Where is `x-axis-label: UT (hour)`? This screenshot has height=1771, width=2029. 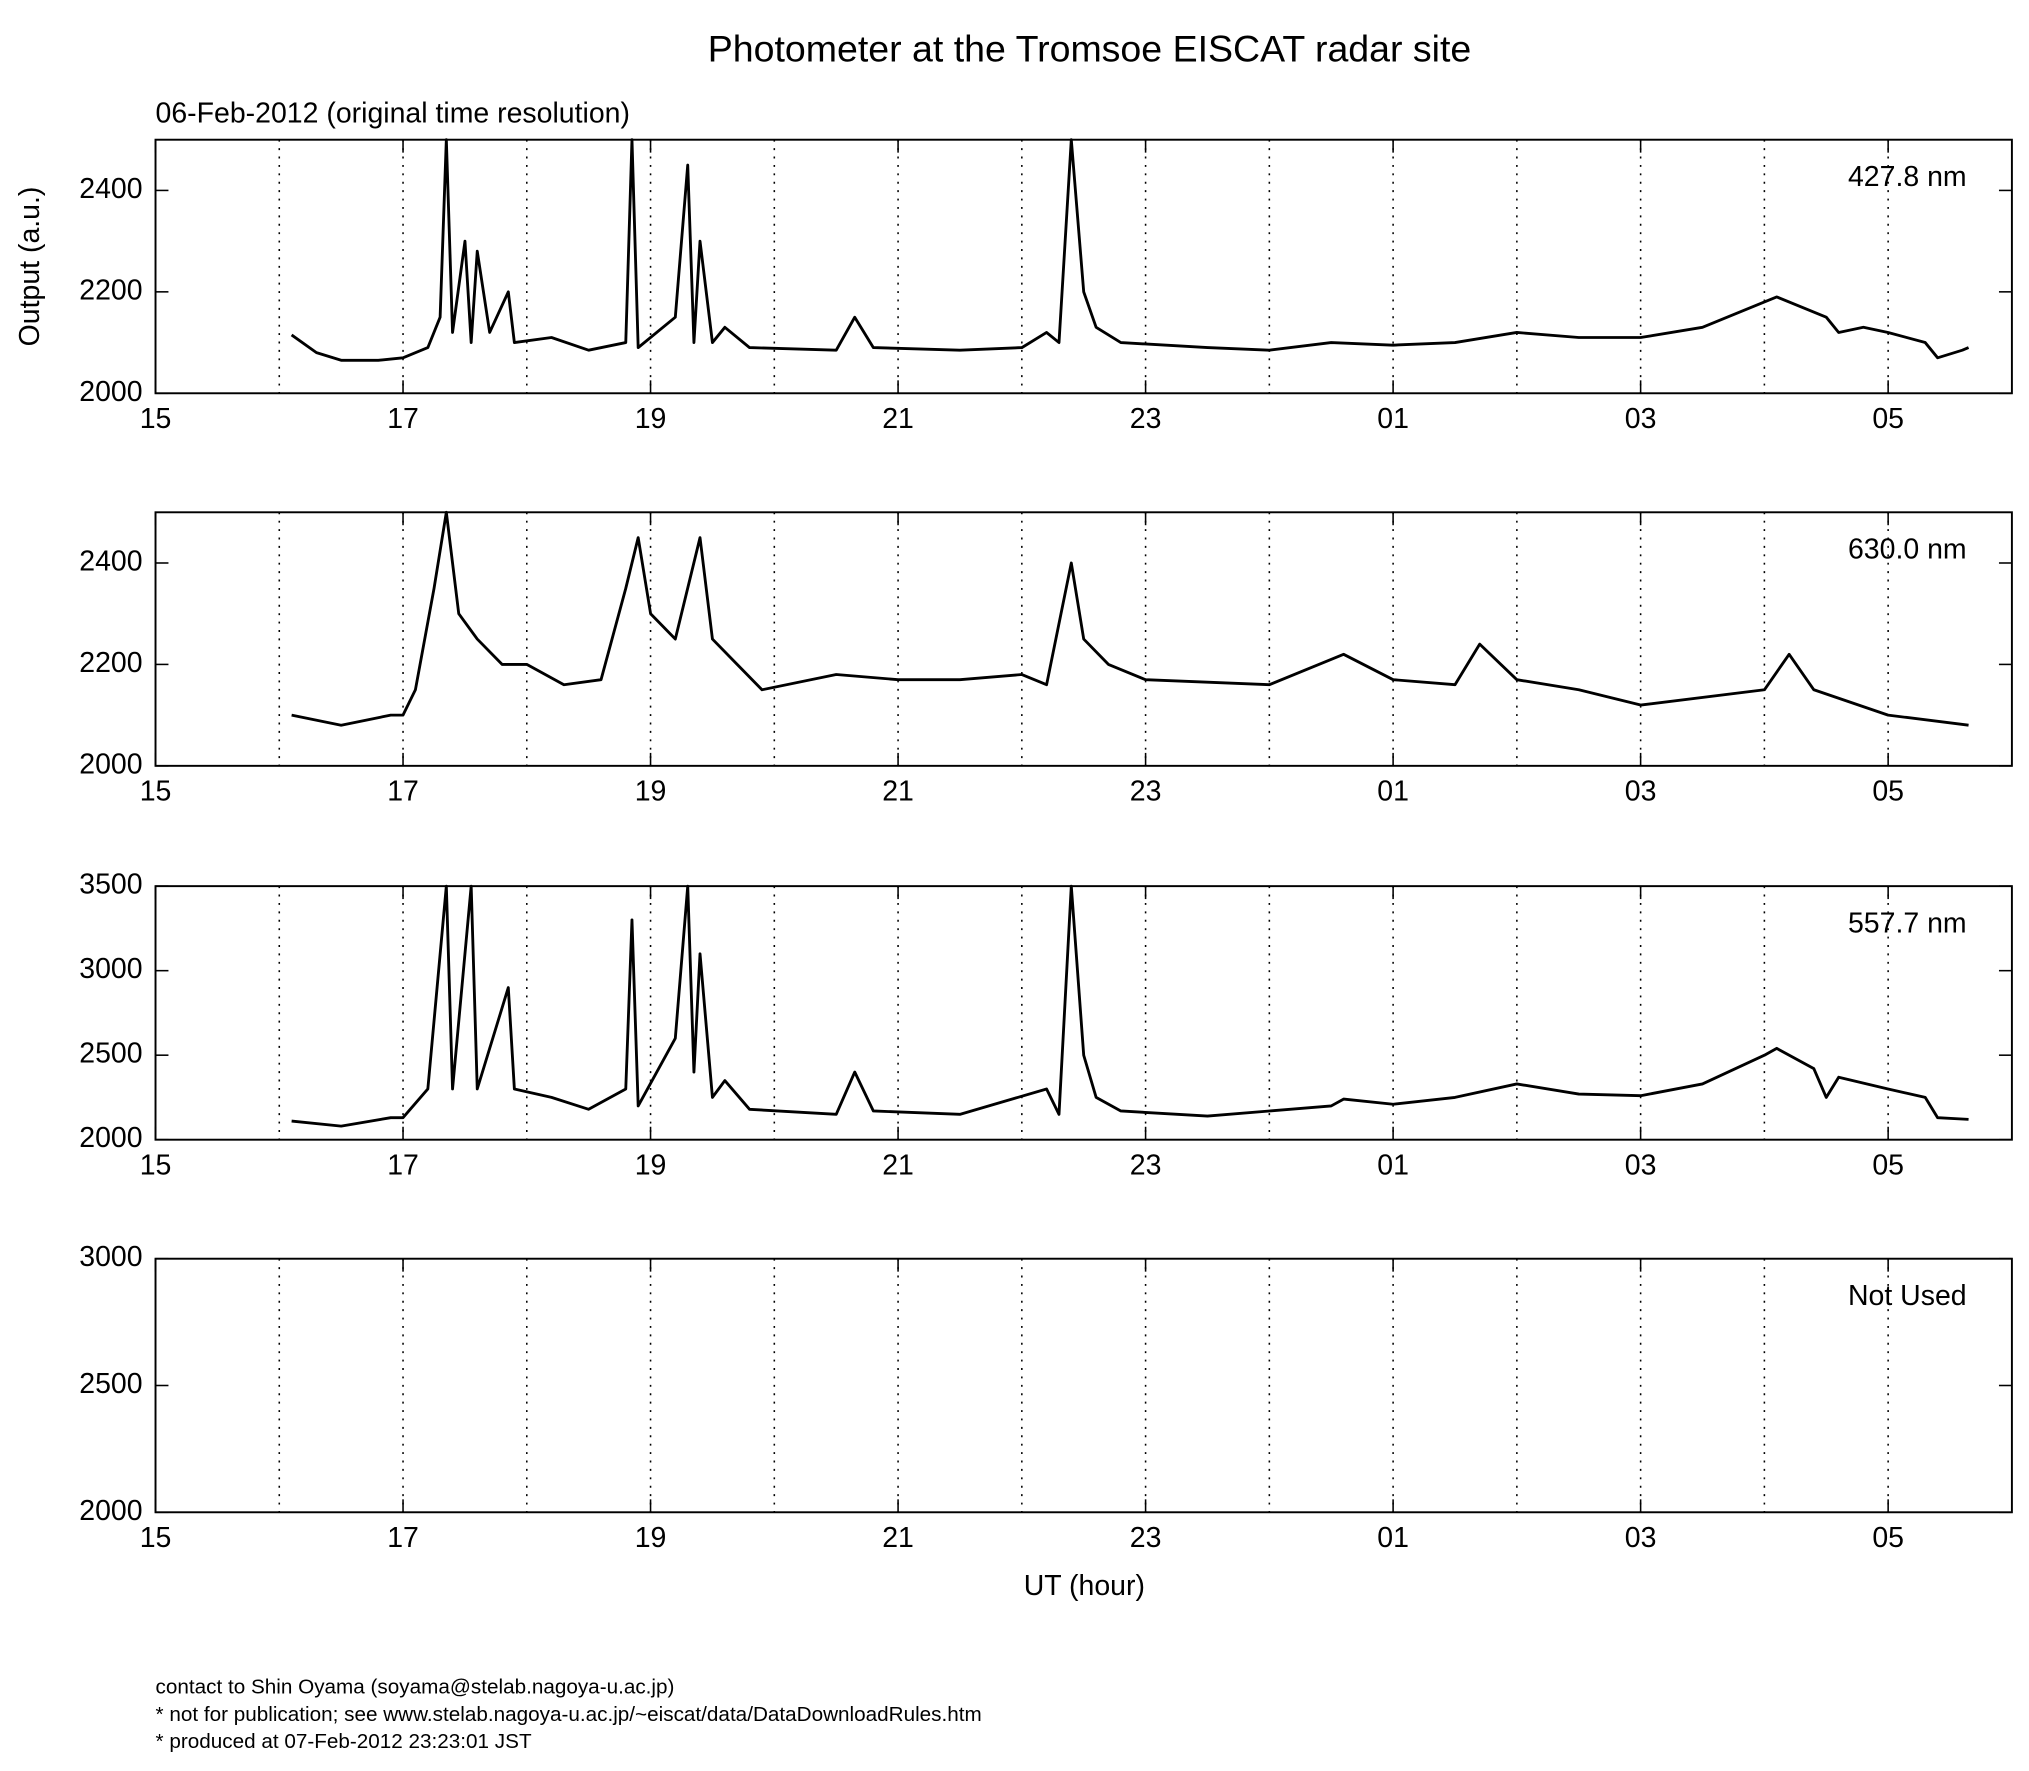
x-axis-label: UT (hour) is located at coordinates (1084, 1586).